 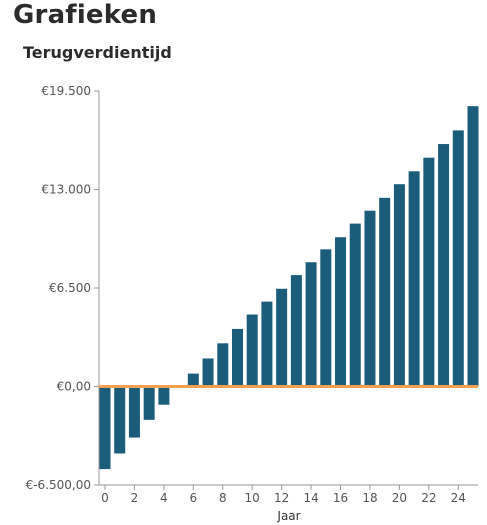 What do you see at coordinates (66, 190) in the screenshot?
I see `y-tick-label: €13.000` at bounding box center [66, 190].